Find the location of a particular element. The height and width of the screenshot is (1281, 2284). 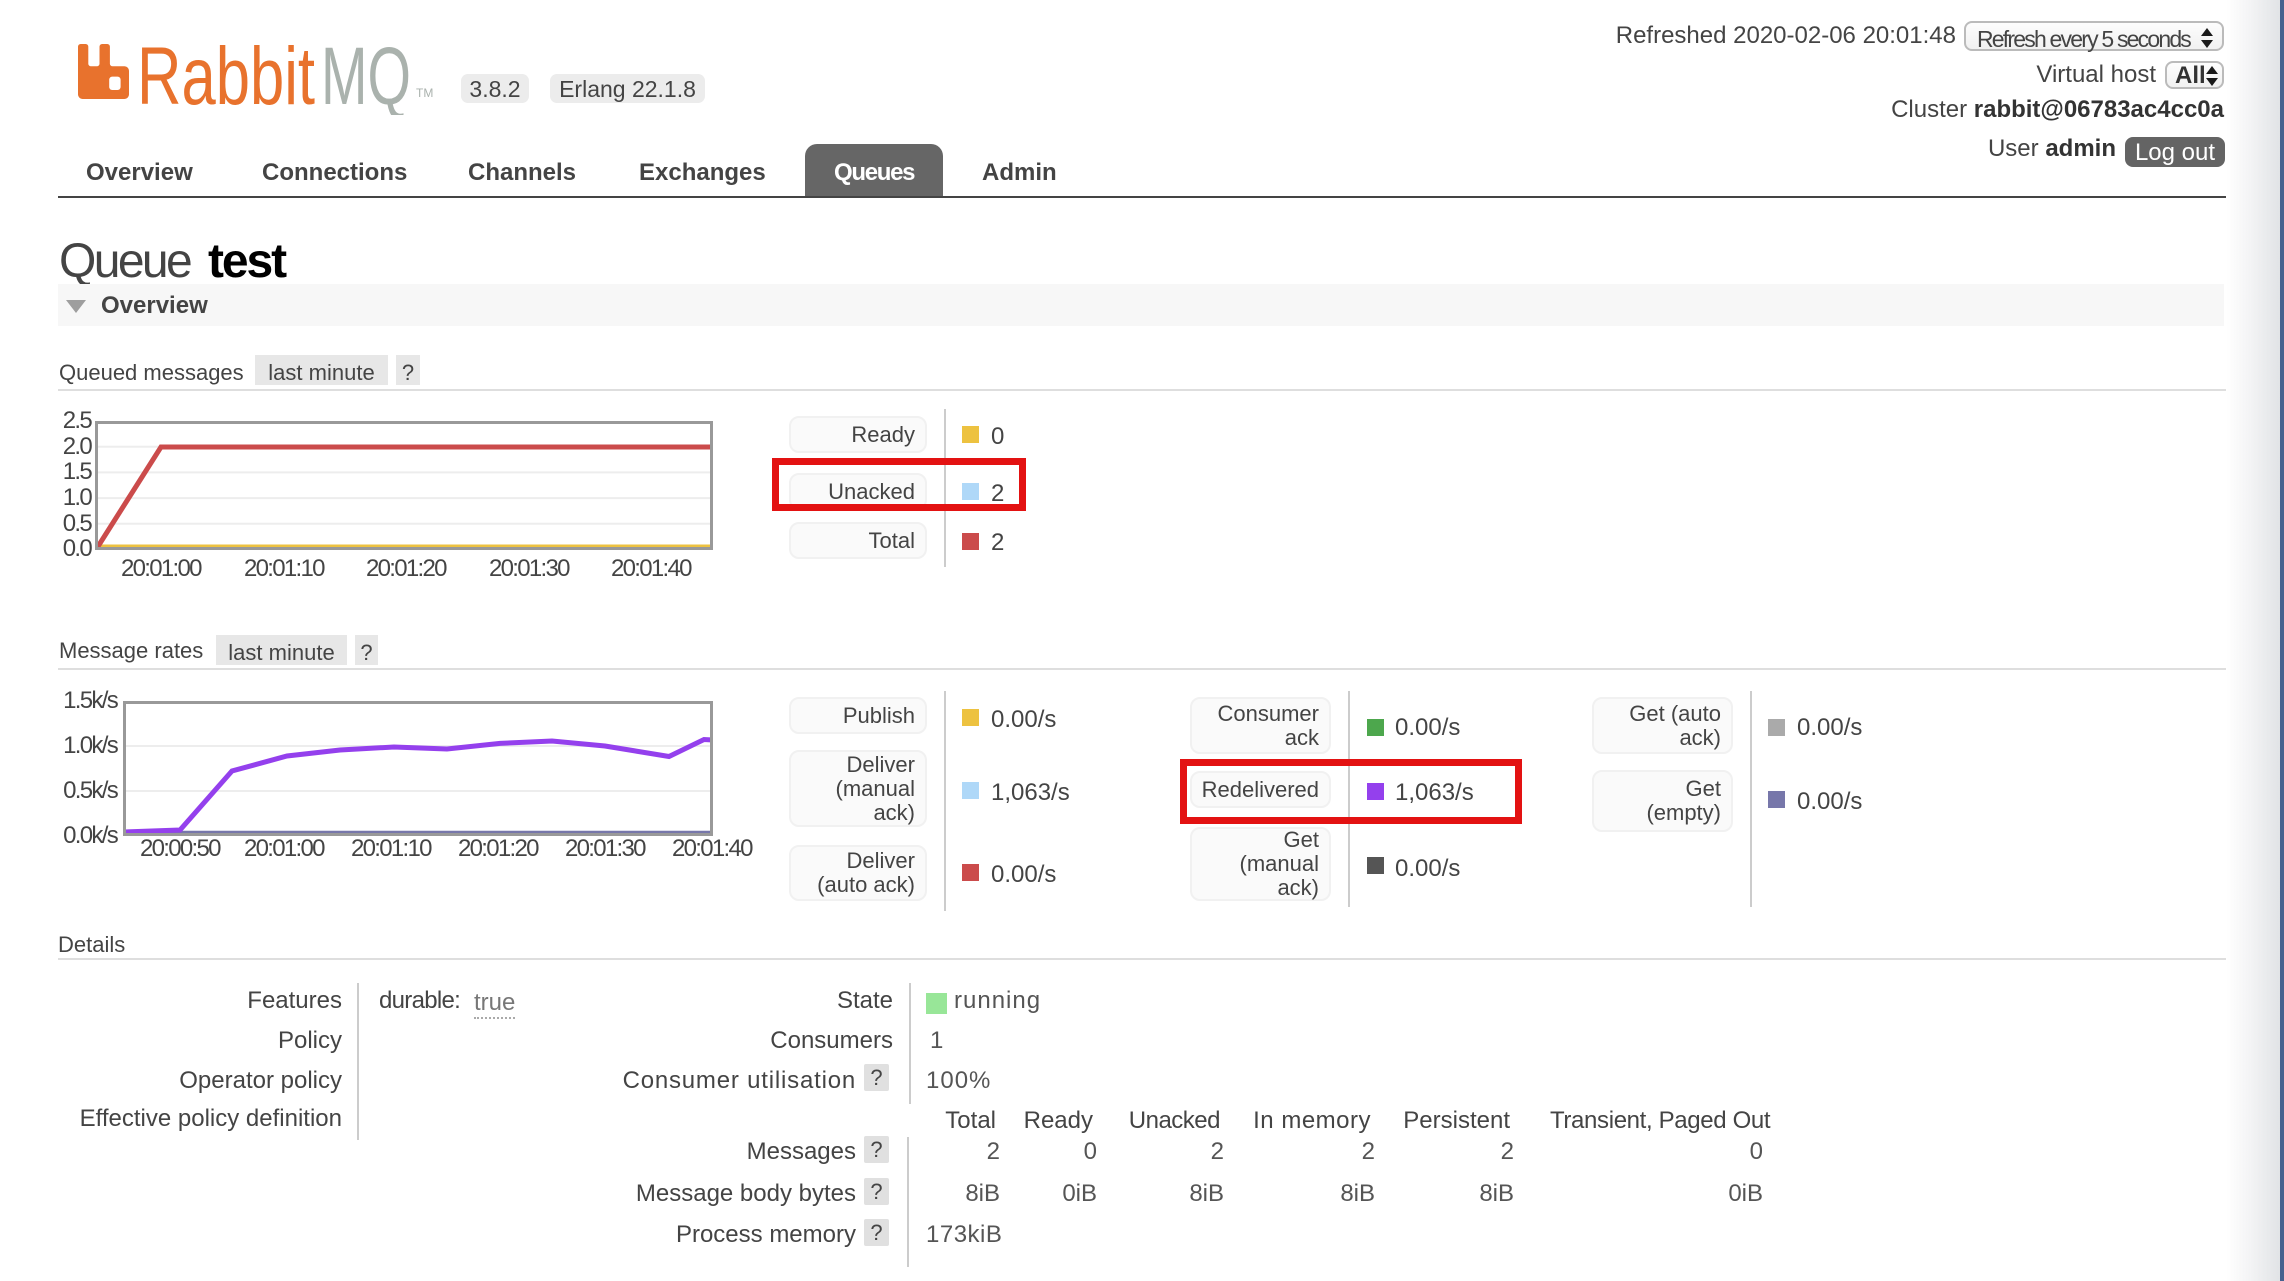

svg-text: Rabbit is located at coordinates (226, 73).